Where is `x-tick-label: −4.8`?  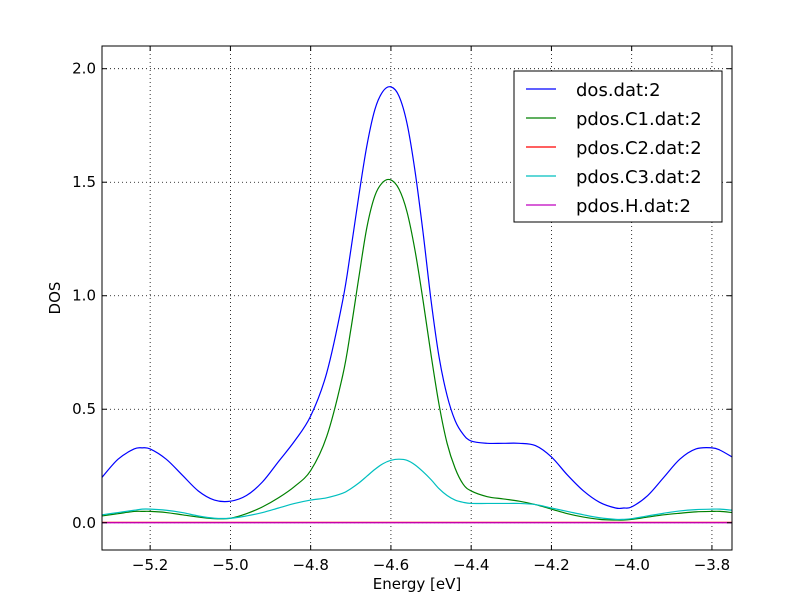
x-tick-label: −4.8 is located at coordinates (310, 565).